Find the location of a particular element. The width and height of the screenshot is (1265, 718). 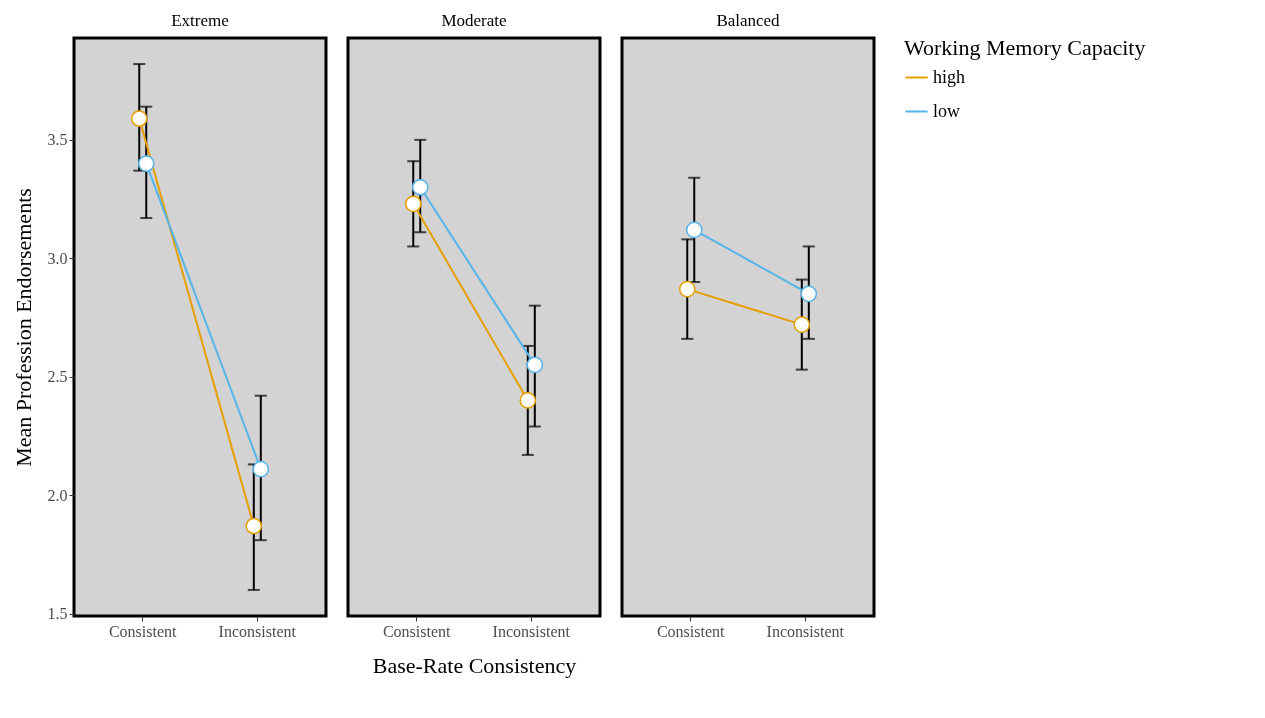

legend-label: low is located at coordinates (946, 110).